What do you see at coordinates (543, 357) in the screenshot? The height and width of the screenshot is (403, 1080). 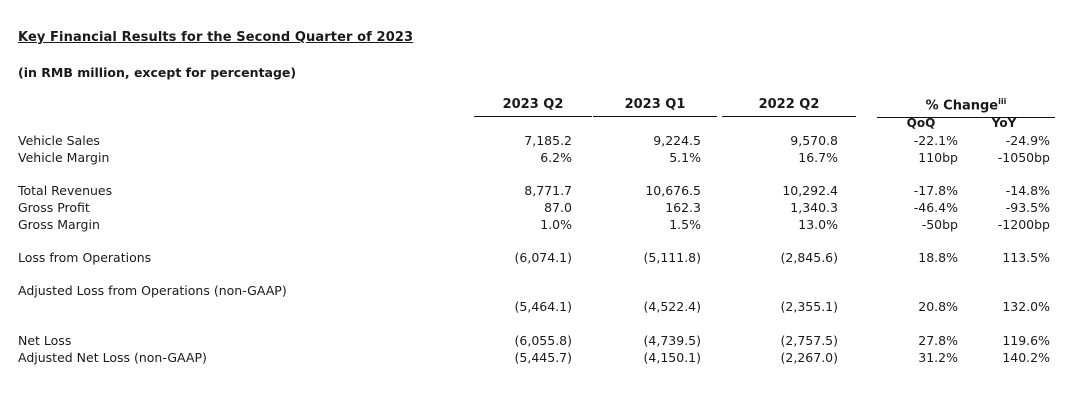 I see `cell-q2-2023: (5,445.7)` at bounding box center [543, 357].